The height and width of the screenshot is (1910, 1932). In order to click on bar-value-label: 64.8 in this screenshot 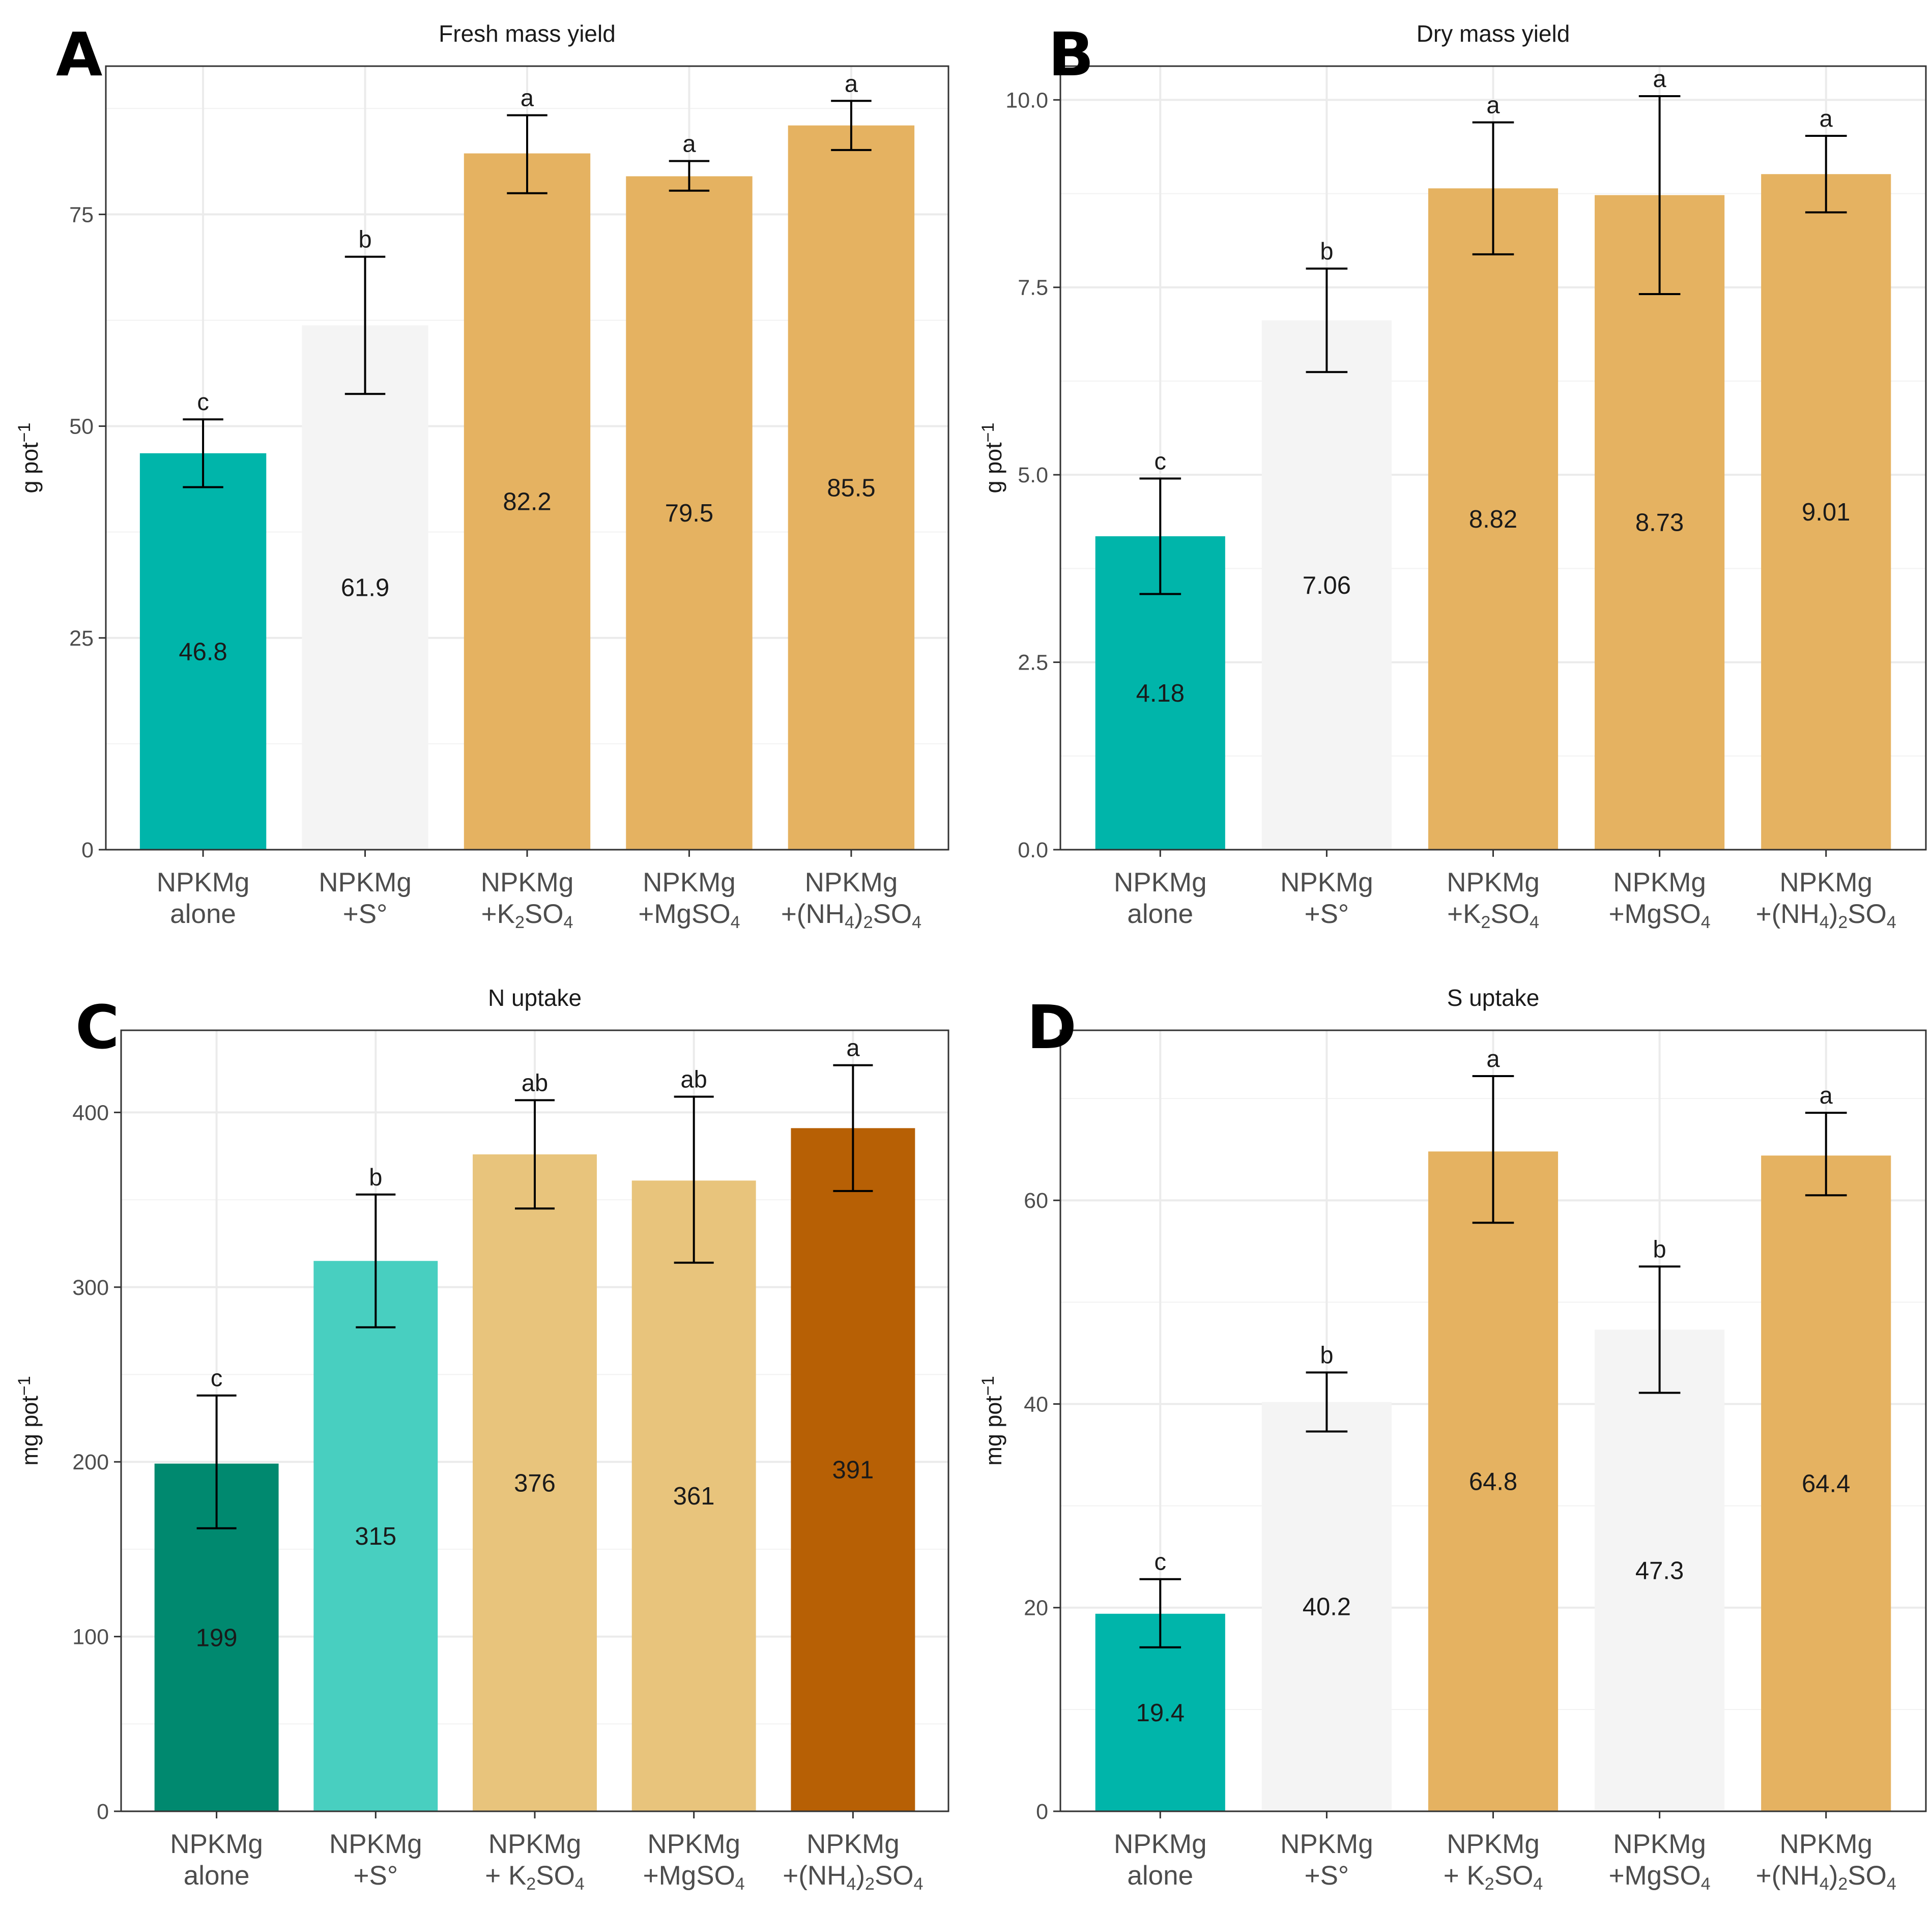, I will do `click(1493, 1482)`.